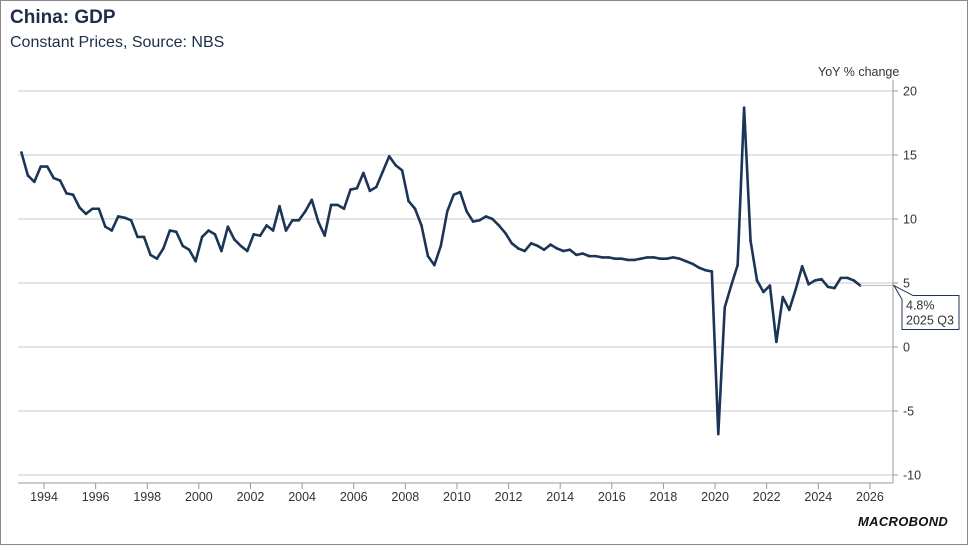  I want to click on x-tick-label: 2004, so click(302, 497).